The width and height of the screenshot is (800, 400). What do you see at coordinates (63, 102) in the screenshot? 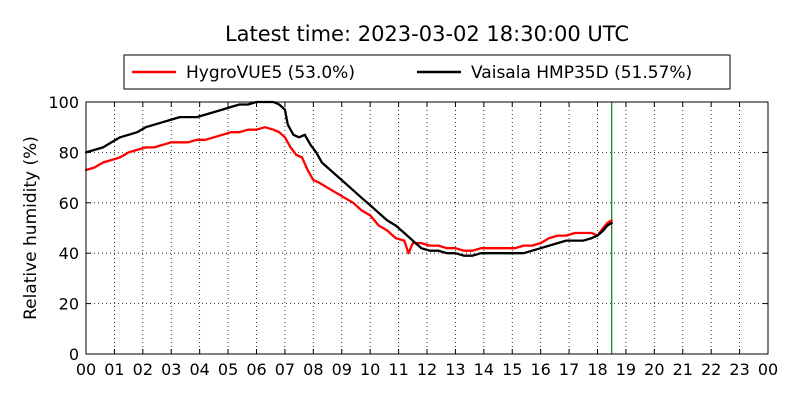
I see `y-tick-label: 100` at bounding box center [63, 102].